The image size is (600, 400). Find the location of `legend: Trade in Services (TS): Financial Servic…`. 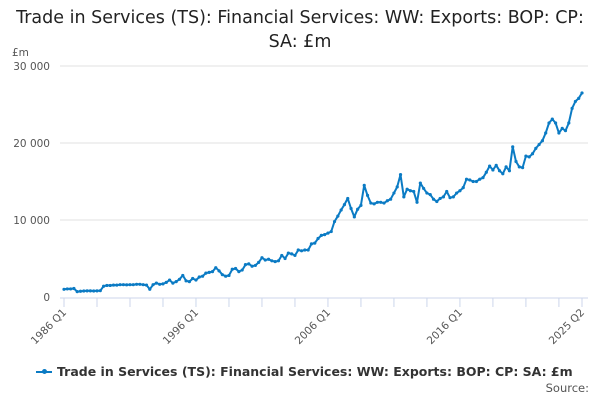

legend: Trade in Services (TS): Financial Servic… is located at coordinates (304, 371).